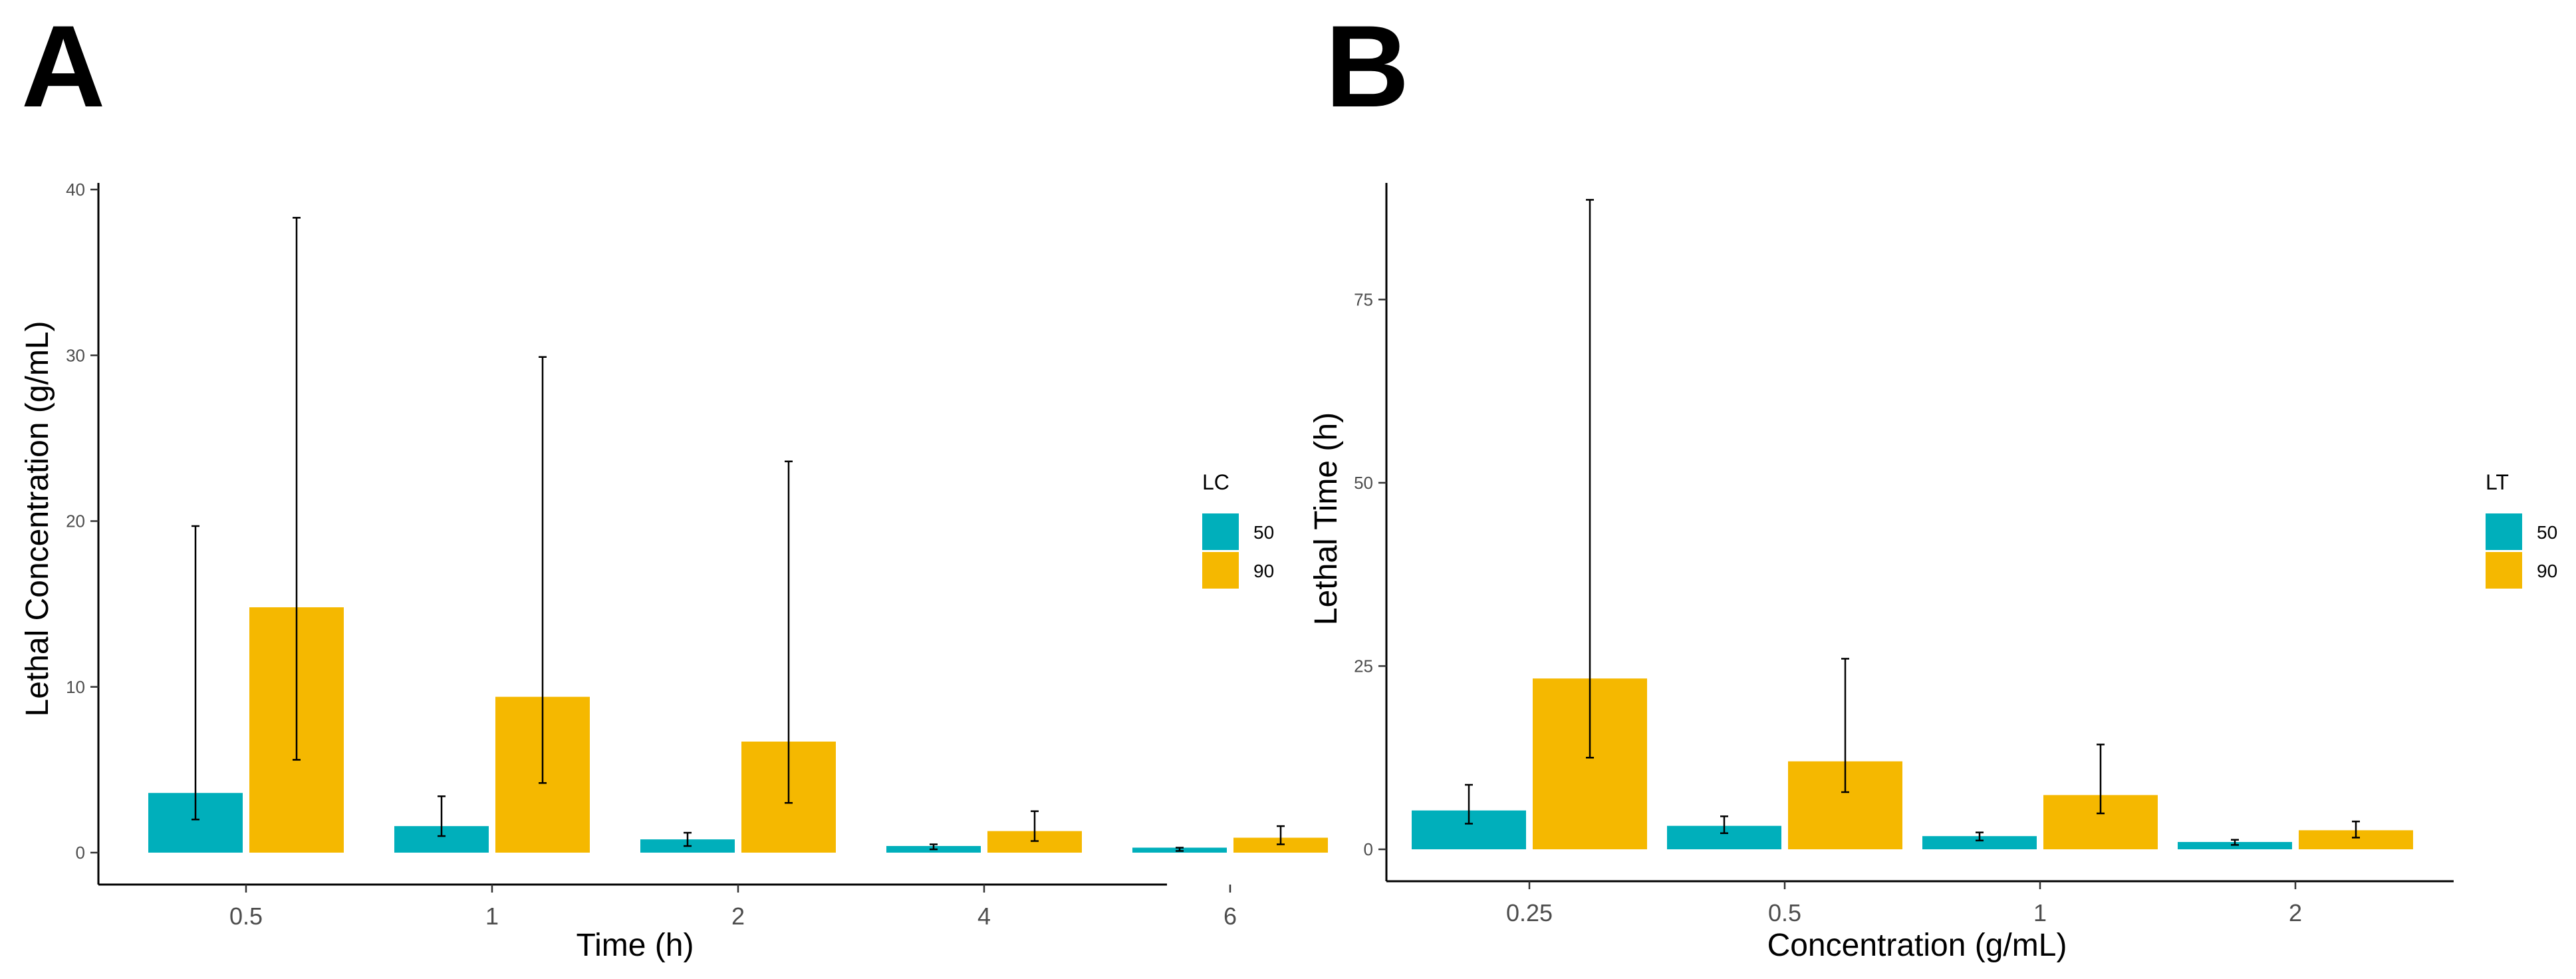 The width and height of the screenshot is (2576, 979). Describe the element at coordinates (80, 853) in the screenshot. I see `y-tick-label-a: 0` at that location.